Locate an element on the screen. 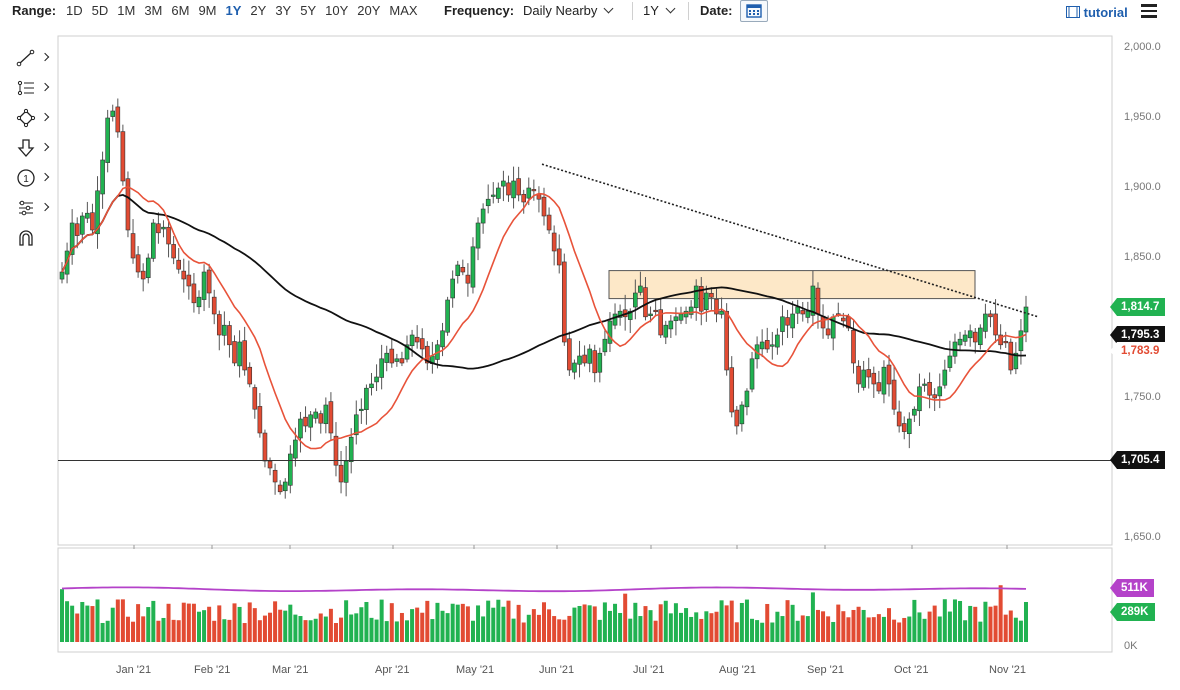 Image resolution: width=1180 pixels, height=690 pixels. tool-settings is located at coordinates (32, 211).